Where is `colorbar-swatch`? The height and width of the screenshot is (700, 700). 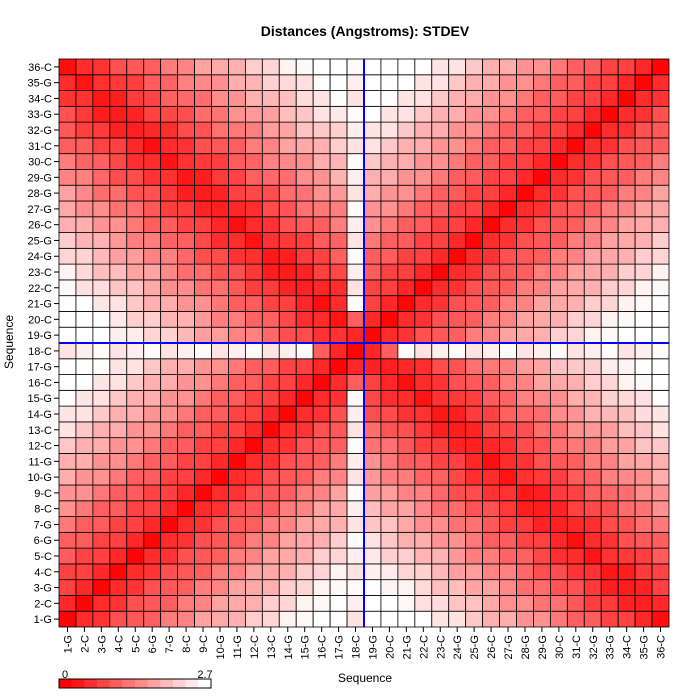
colorbar-swatch is located at coordinates (66, 683).